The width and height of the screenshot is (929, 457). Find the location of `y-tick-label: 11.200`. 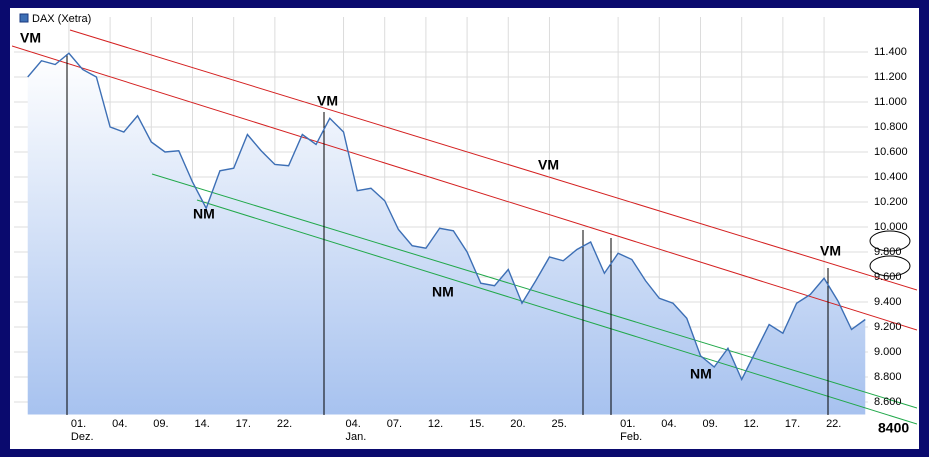

y-tick-label: 11.200 is located at coordinates (890, 77).